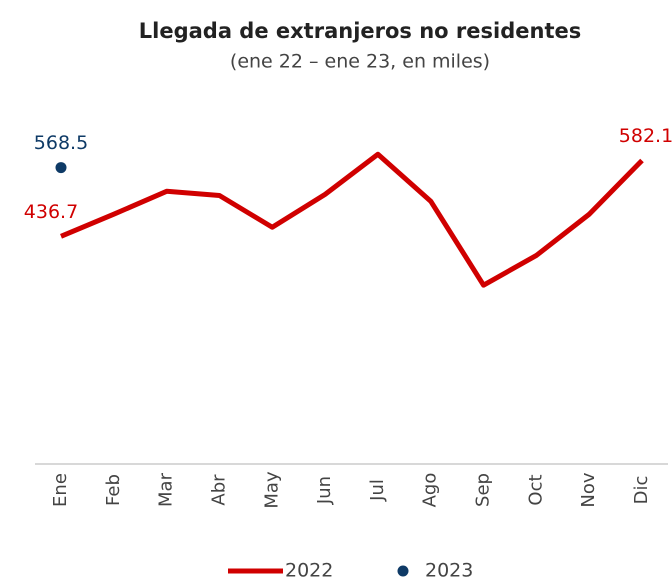 This screenshot has width=672, height=581. I want to click on x-tick-label: Nov, so click(588, 489).